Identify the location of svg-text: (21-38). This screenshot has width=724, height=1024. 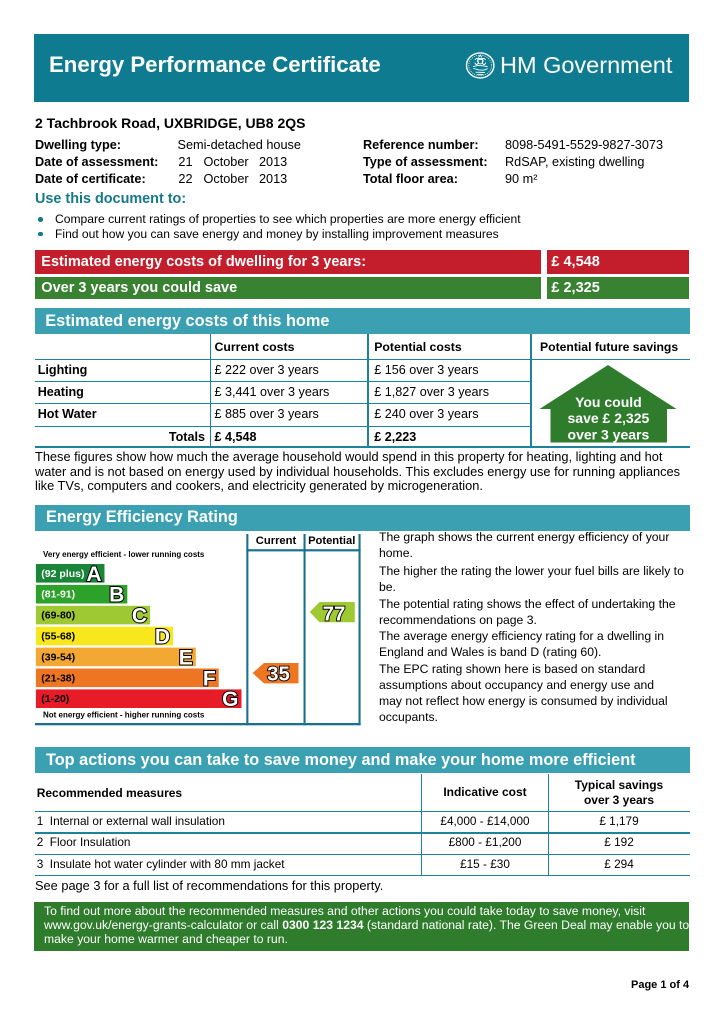
(58, 678).